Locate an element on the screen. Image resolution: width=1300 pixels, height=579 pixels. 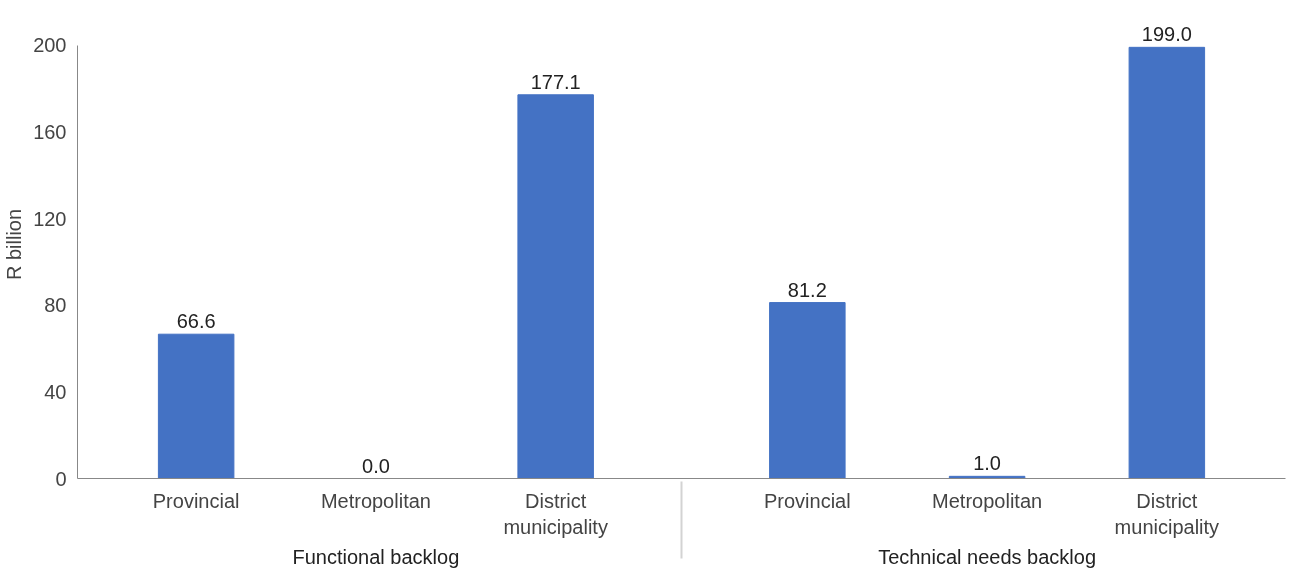
y-tick-label: 0 is located at coordinates (61, 478).